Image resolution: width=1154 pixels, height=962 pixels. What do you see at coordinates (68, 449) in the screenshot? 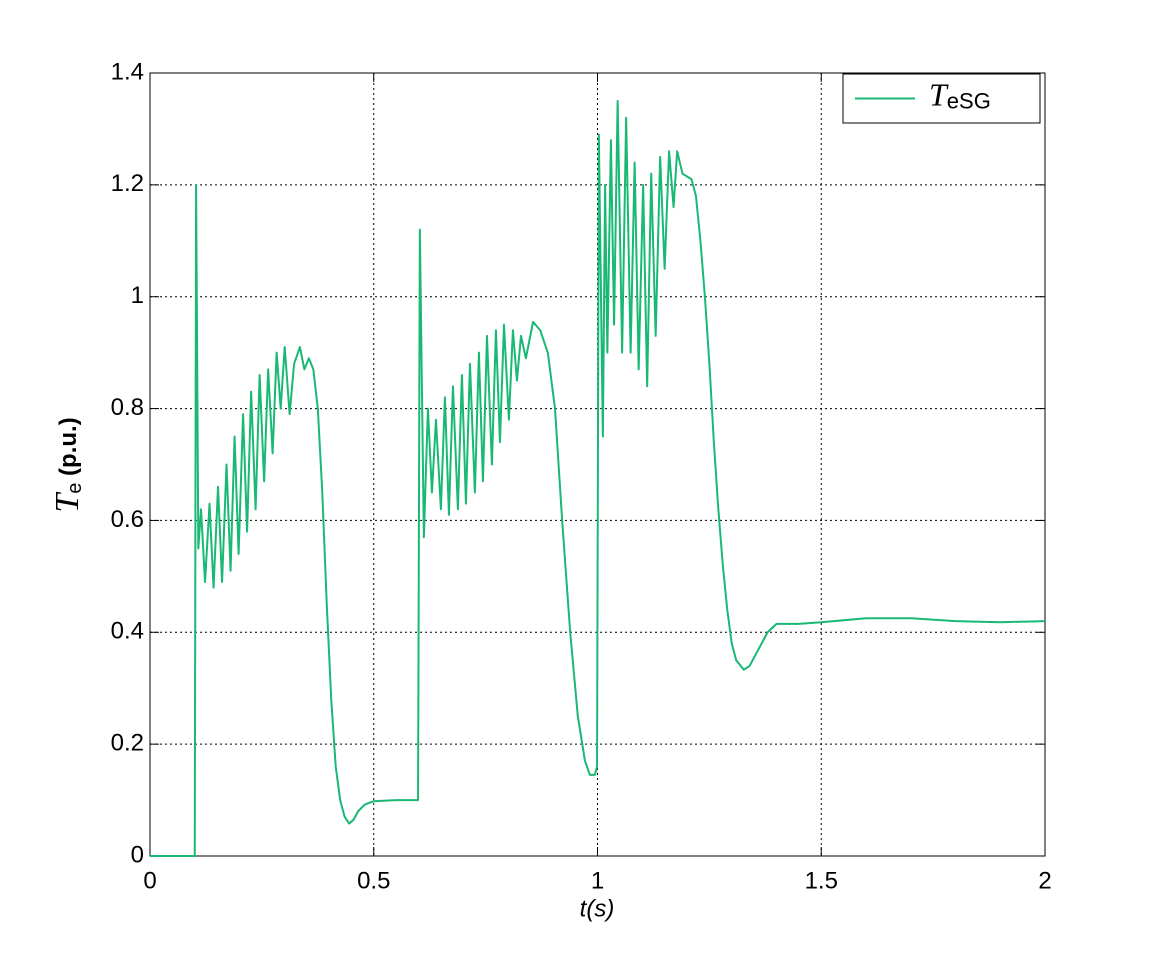
I see `y-label-unit: (p.u.)` at bounding box center [68, 449].